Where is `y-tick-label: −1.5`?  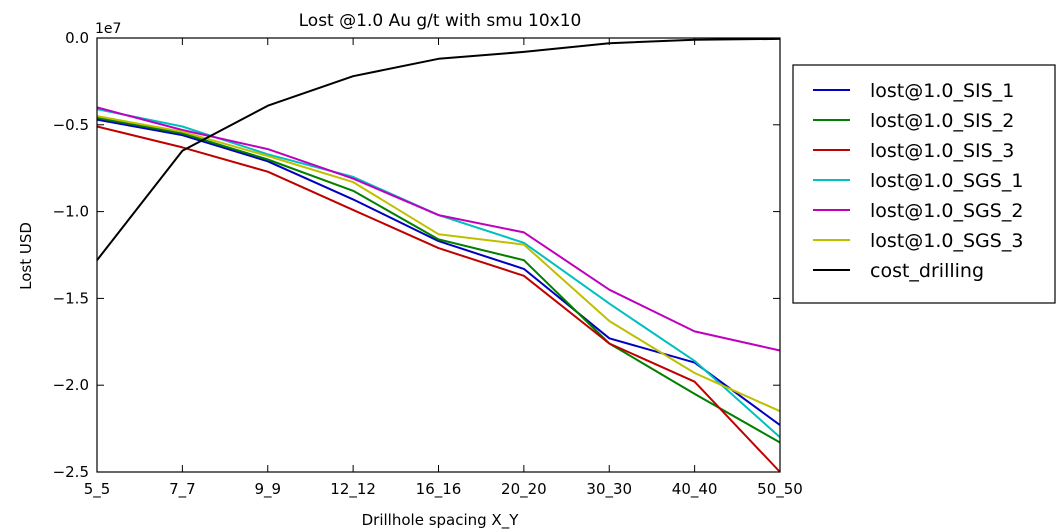
y-tick-label: −1.5 is located at coordinates (71, 298).